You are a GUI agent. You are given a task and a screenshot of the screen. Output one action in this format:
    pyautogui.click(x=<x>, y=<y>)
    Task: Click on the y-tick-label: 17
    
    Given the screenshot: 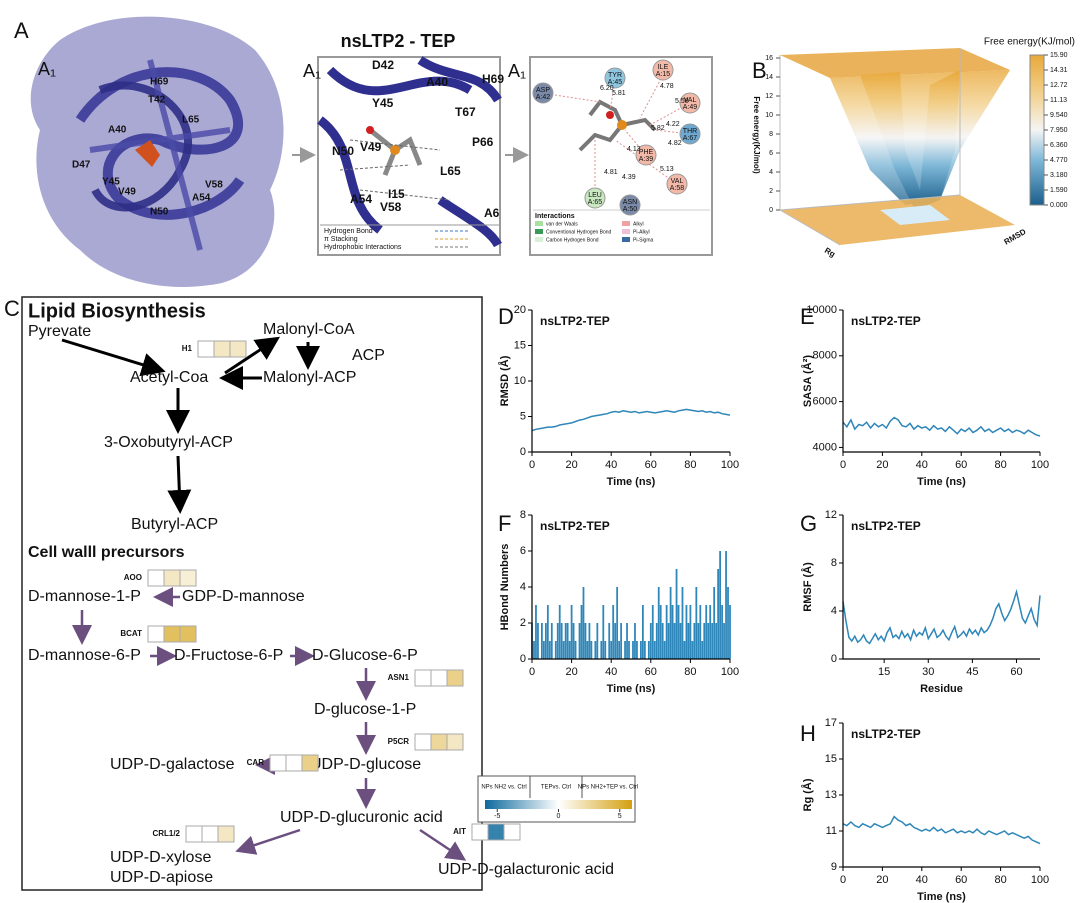 What is the action you would take?
    pyautogui.click(x=831, y=723)
    